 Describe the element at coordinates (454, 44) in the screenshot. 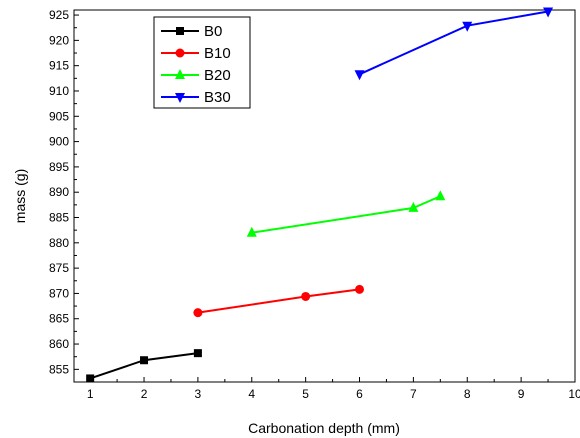

I see `series-b30` at that location.